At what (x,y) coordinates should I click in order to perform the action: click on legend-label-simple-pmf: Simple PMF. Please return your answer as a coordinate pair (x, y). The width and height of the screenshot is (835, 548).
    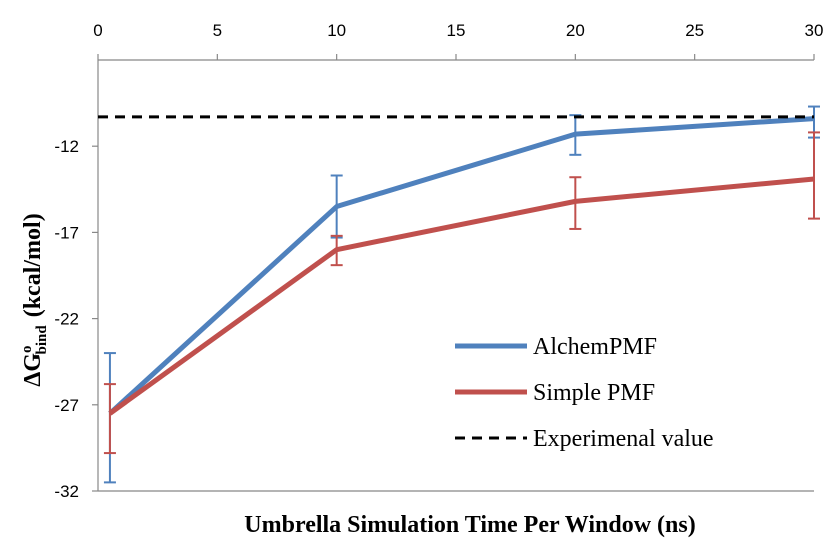
    Looking at the image, I should click on (594, 393).